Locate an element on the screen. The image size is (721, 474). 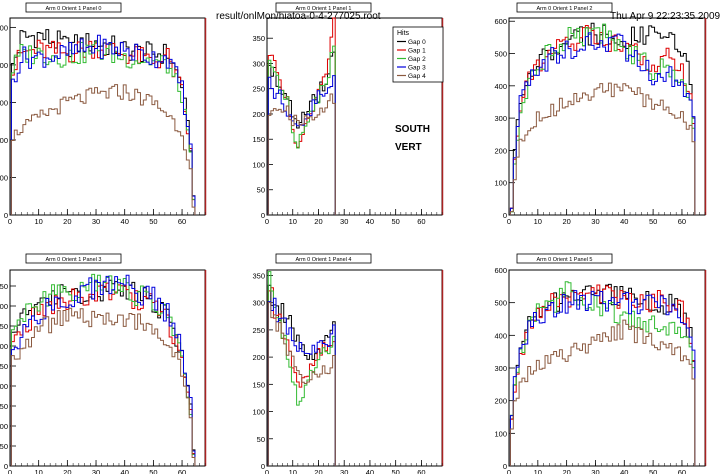
panel-title: Arm 0 Orient 1 Panel 3 is located at coordinates (73, 258).